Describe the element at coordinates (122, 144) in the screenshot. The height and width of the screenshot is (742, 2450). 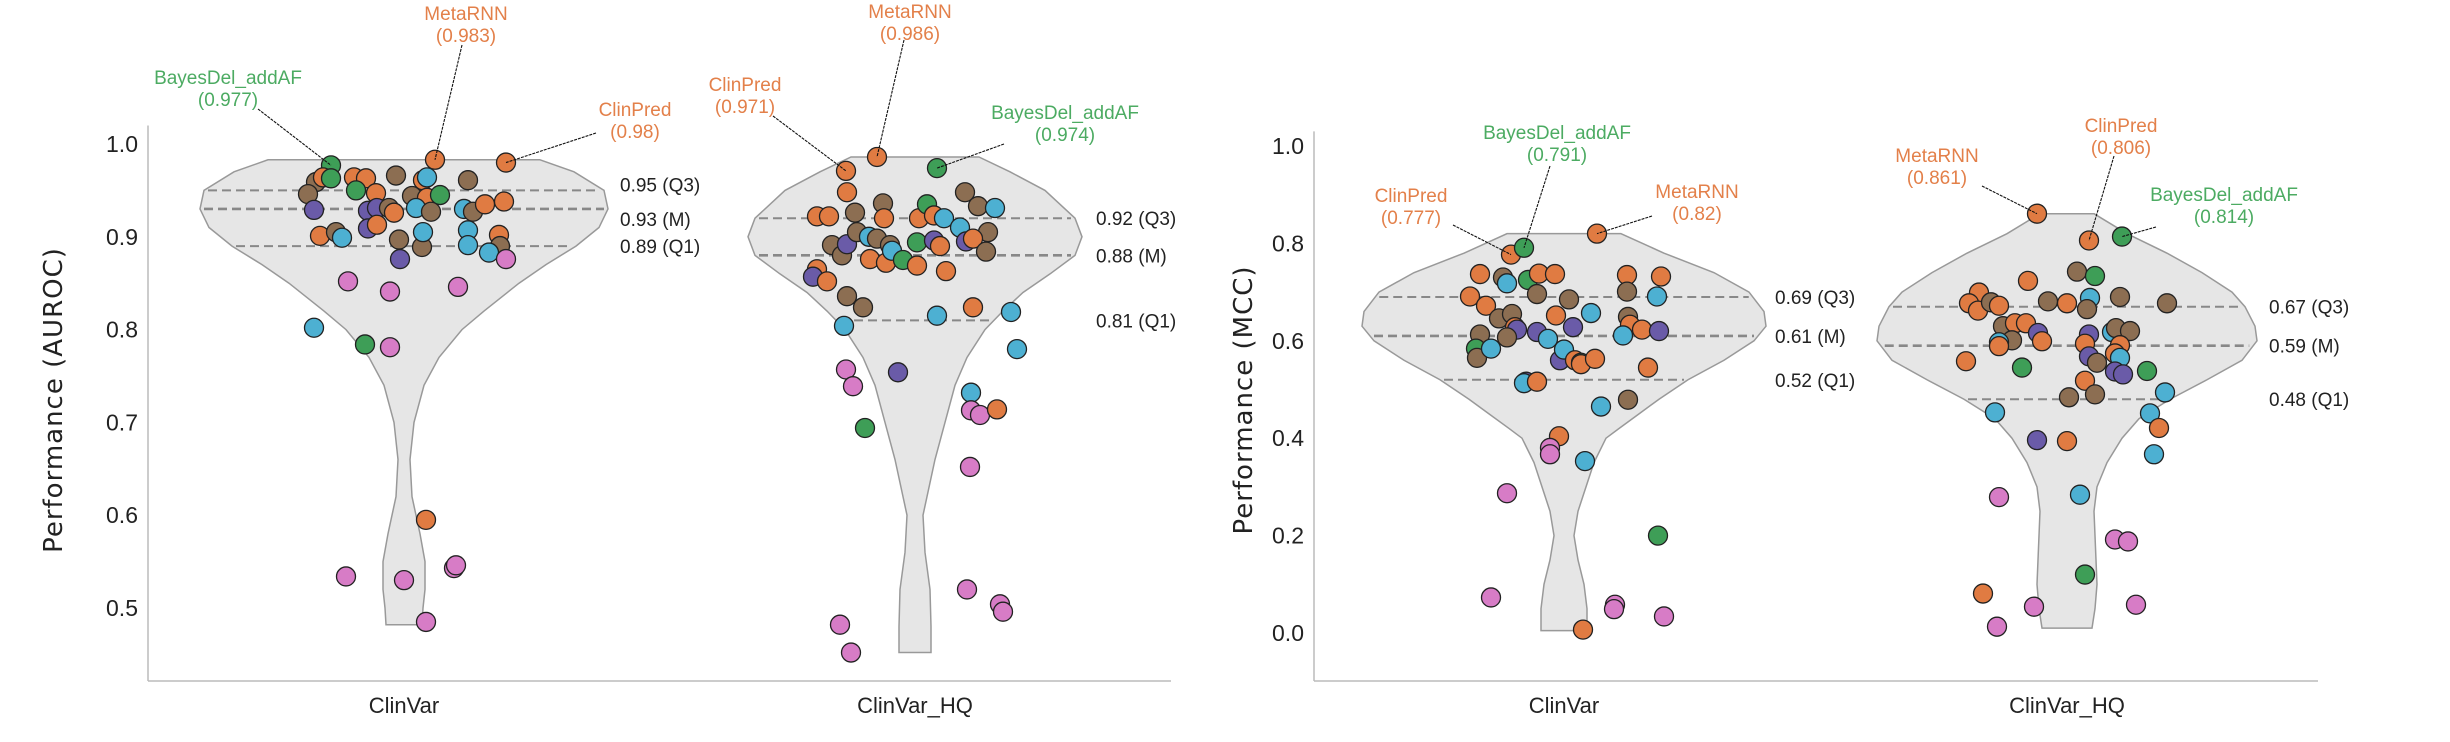
I see `y-tick-label: 1.0` at that location.